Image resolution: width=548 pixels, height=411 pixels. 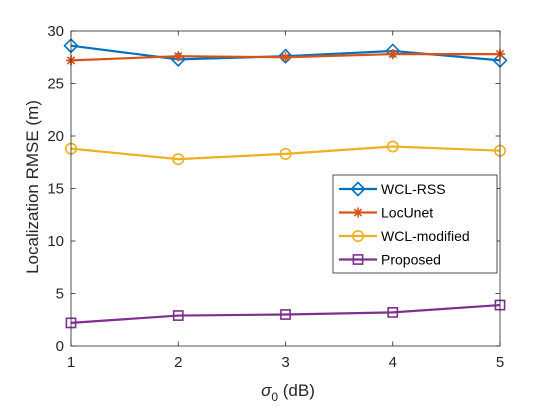 I want to click on y-tick-label: 15, so click(x=55, y=189).